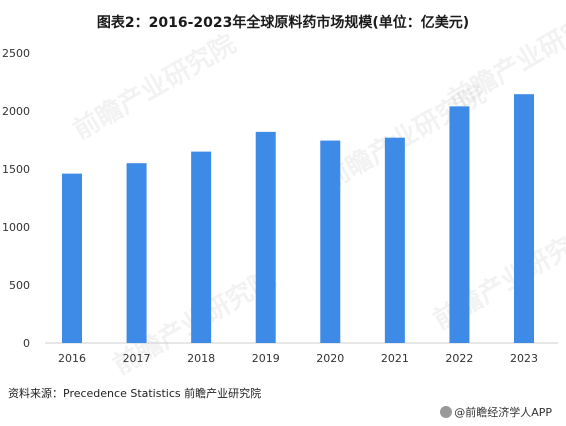 The width and height of the screenshot is (566, 426). Describe the element at coordinates (459, 358) in the screenshot. I see `x-tick-label: 2022` at that location.